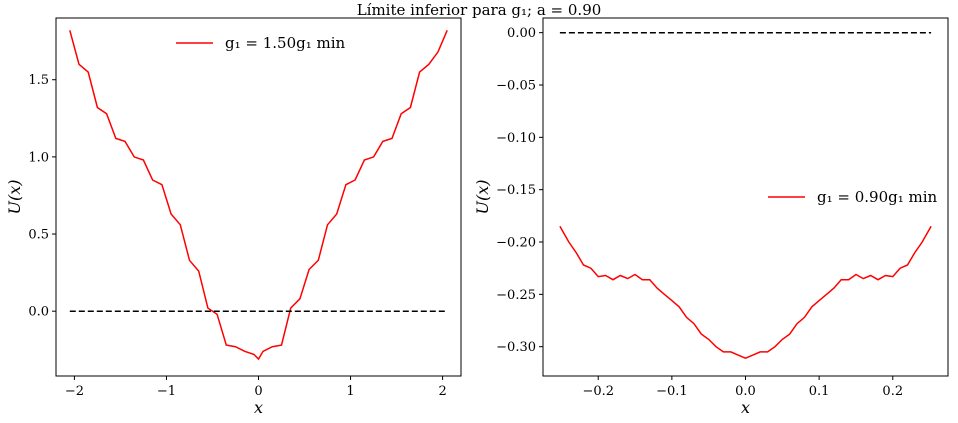 The image size is (958, 423). What do you see at coordinates (14, 197) in the screenshot?
I see `panel-1-ylabel: U(x)` at bounding box center [14, 197].